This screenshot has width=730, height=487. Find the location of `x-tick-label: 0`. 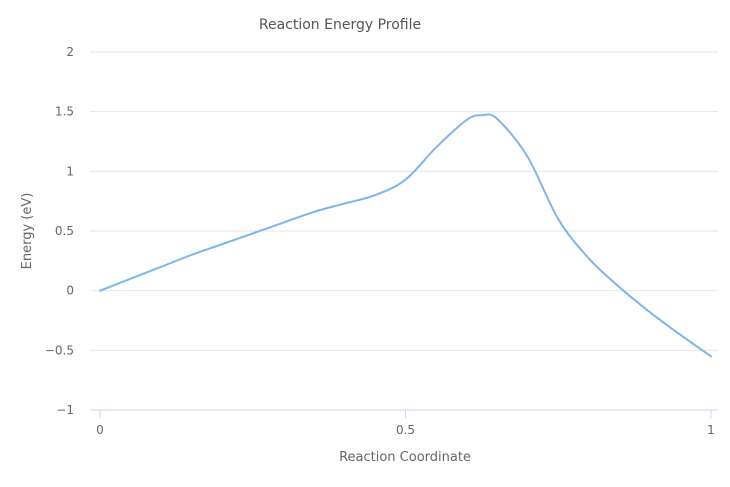

x-tick-label: 0 is located at coordinates (100, 430).